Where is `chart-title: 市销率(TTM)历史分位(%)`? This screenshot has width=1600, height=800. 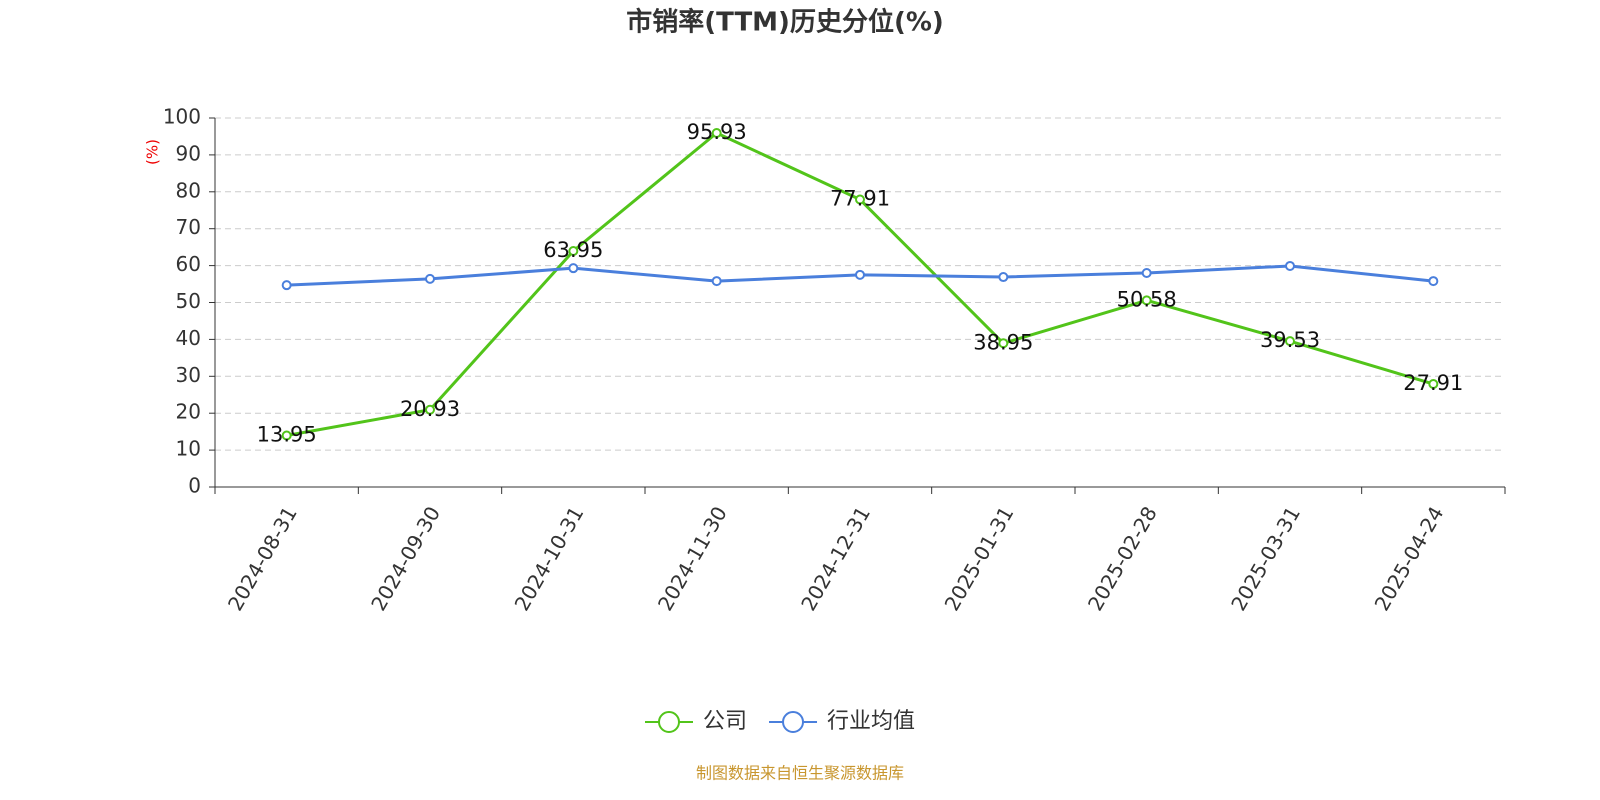 chart-title: 市销率(TTM)历史分位(%) is located at coordinates (785, 22).